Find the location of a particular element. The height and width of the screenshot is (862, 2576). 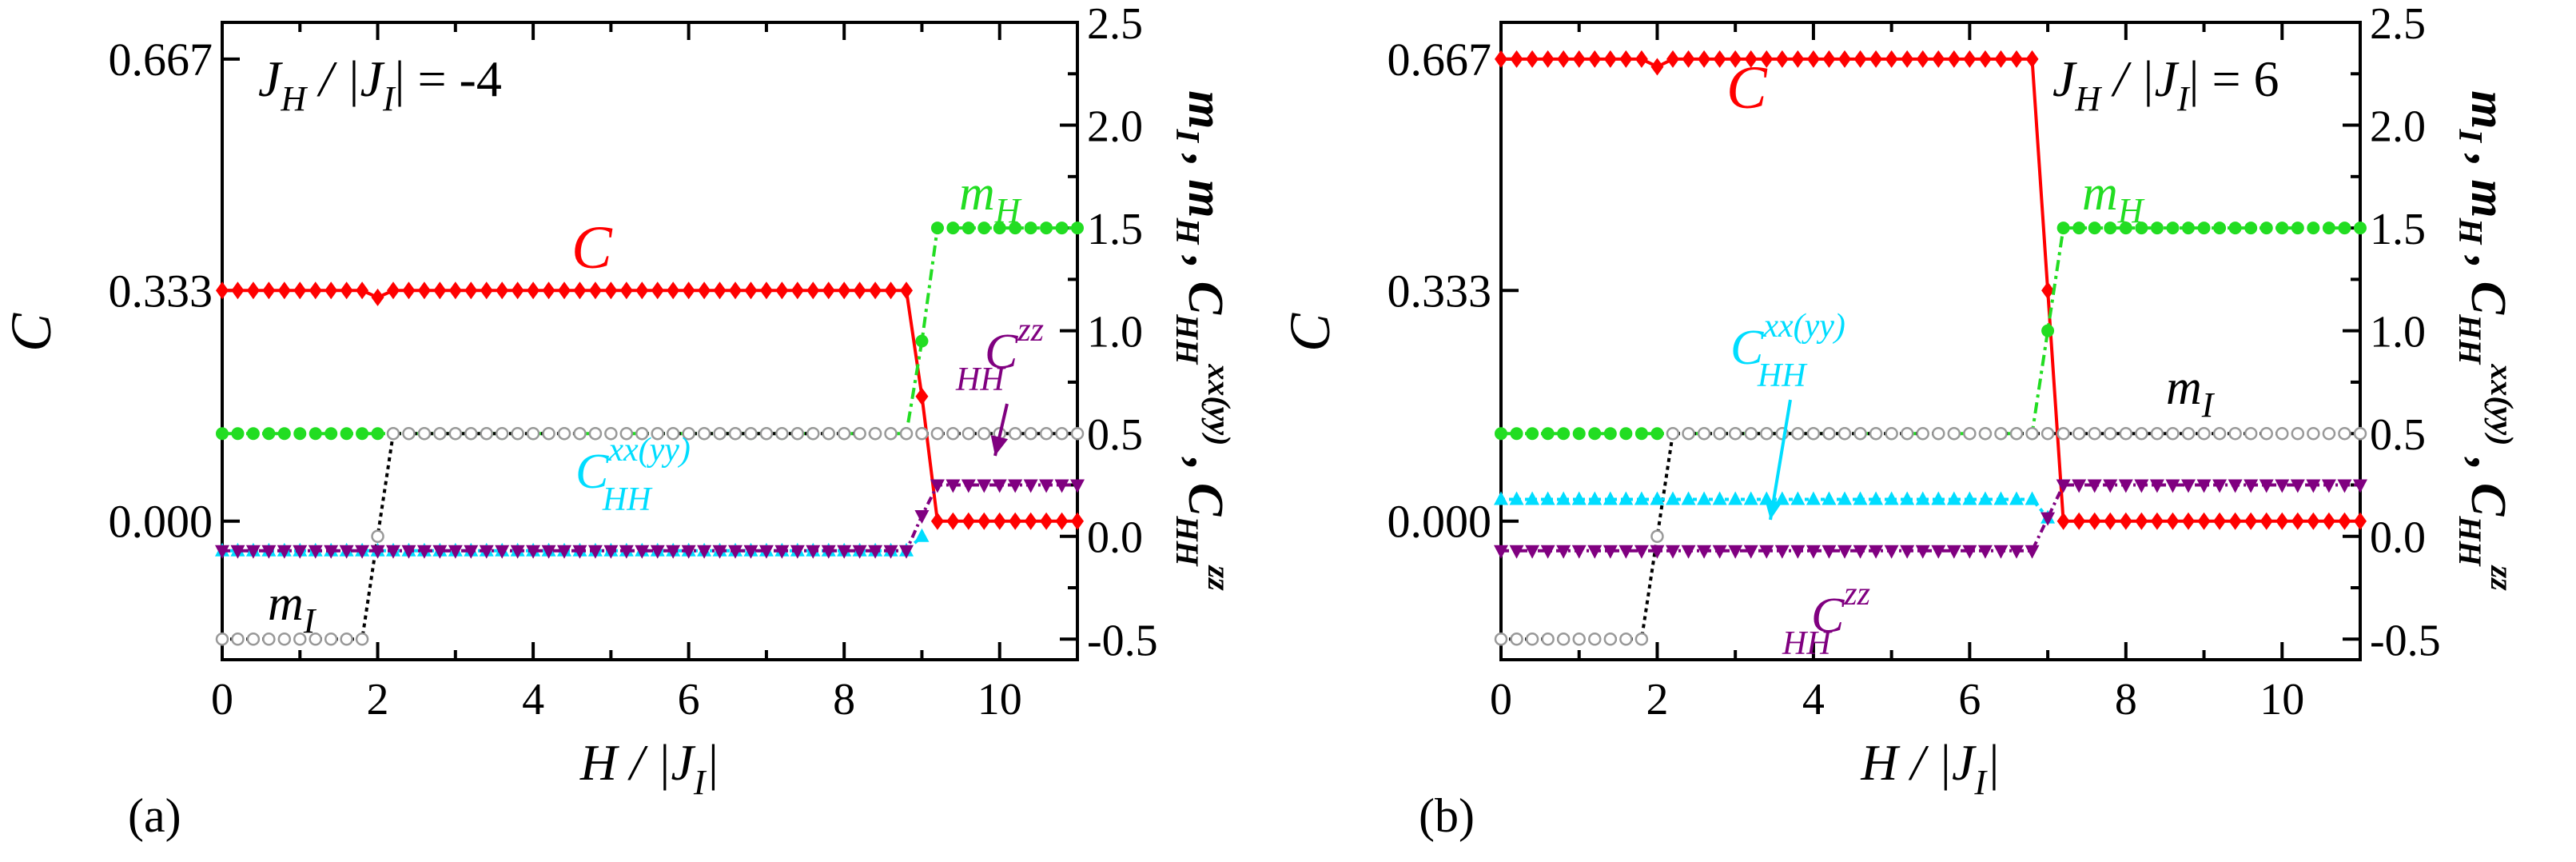

label-b-Cxx-main: C is located at coordinates (1747, 348).